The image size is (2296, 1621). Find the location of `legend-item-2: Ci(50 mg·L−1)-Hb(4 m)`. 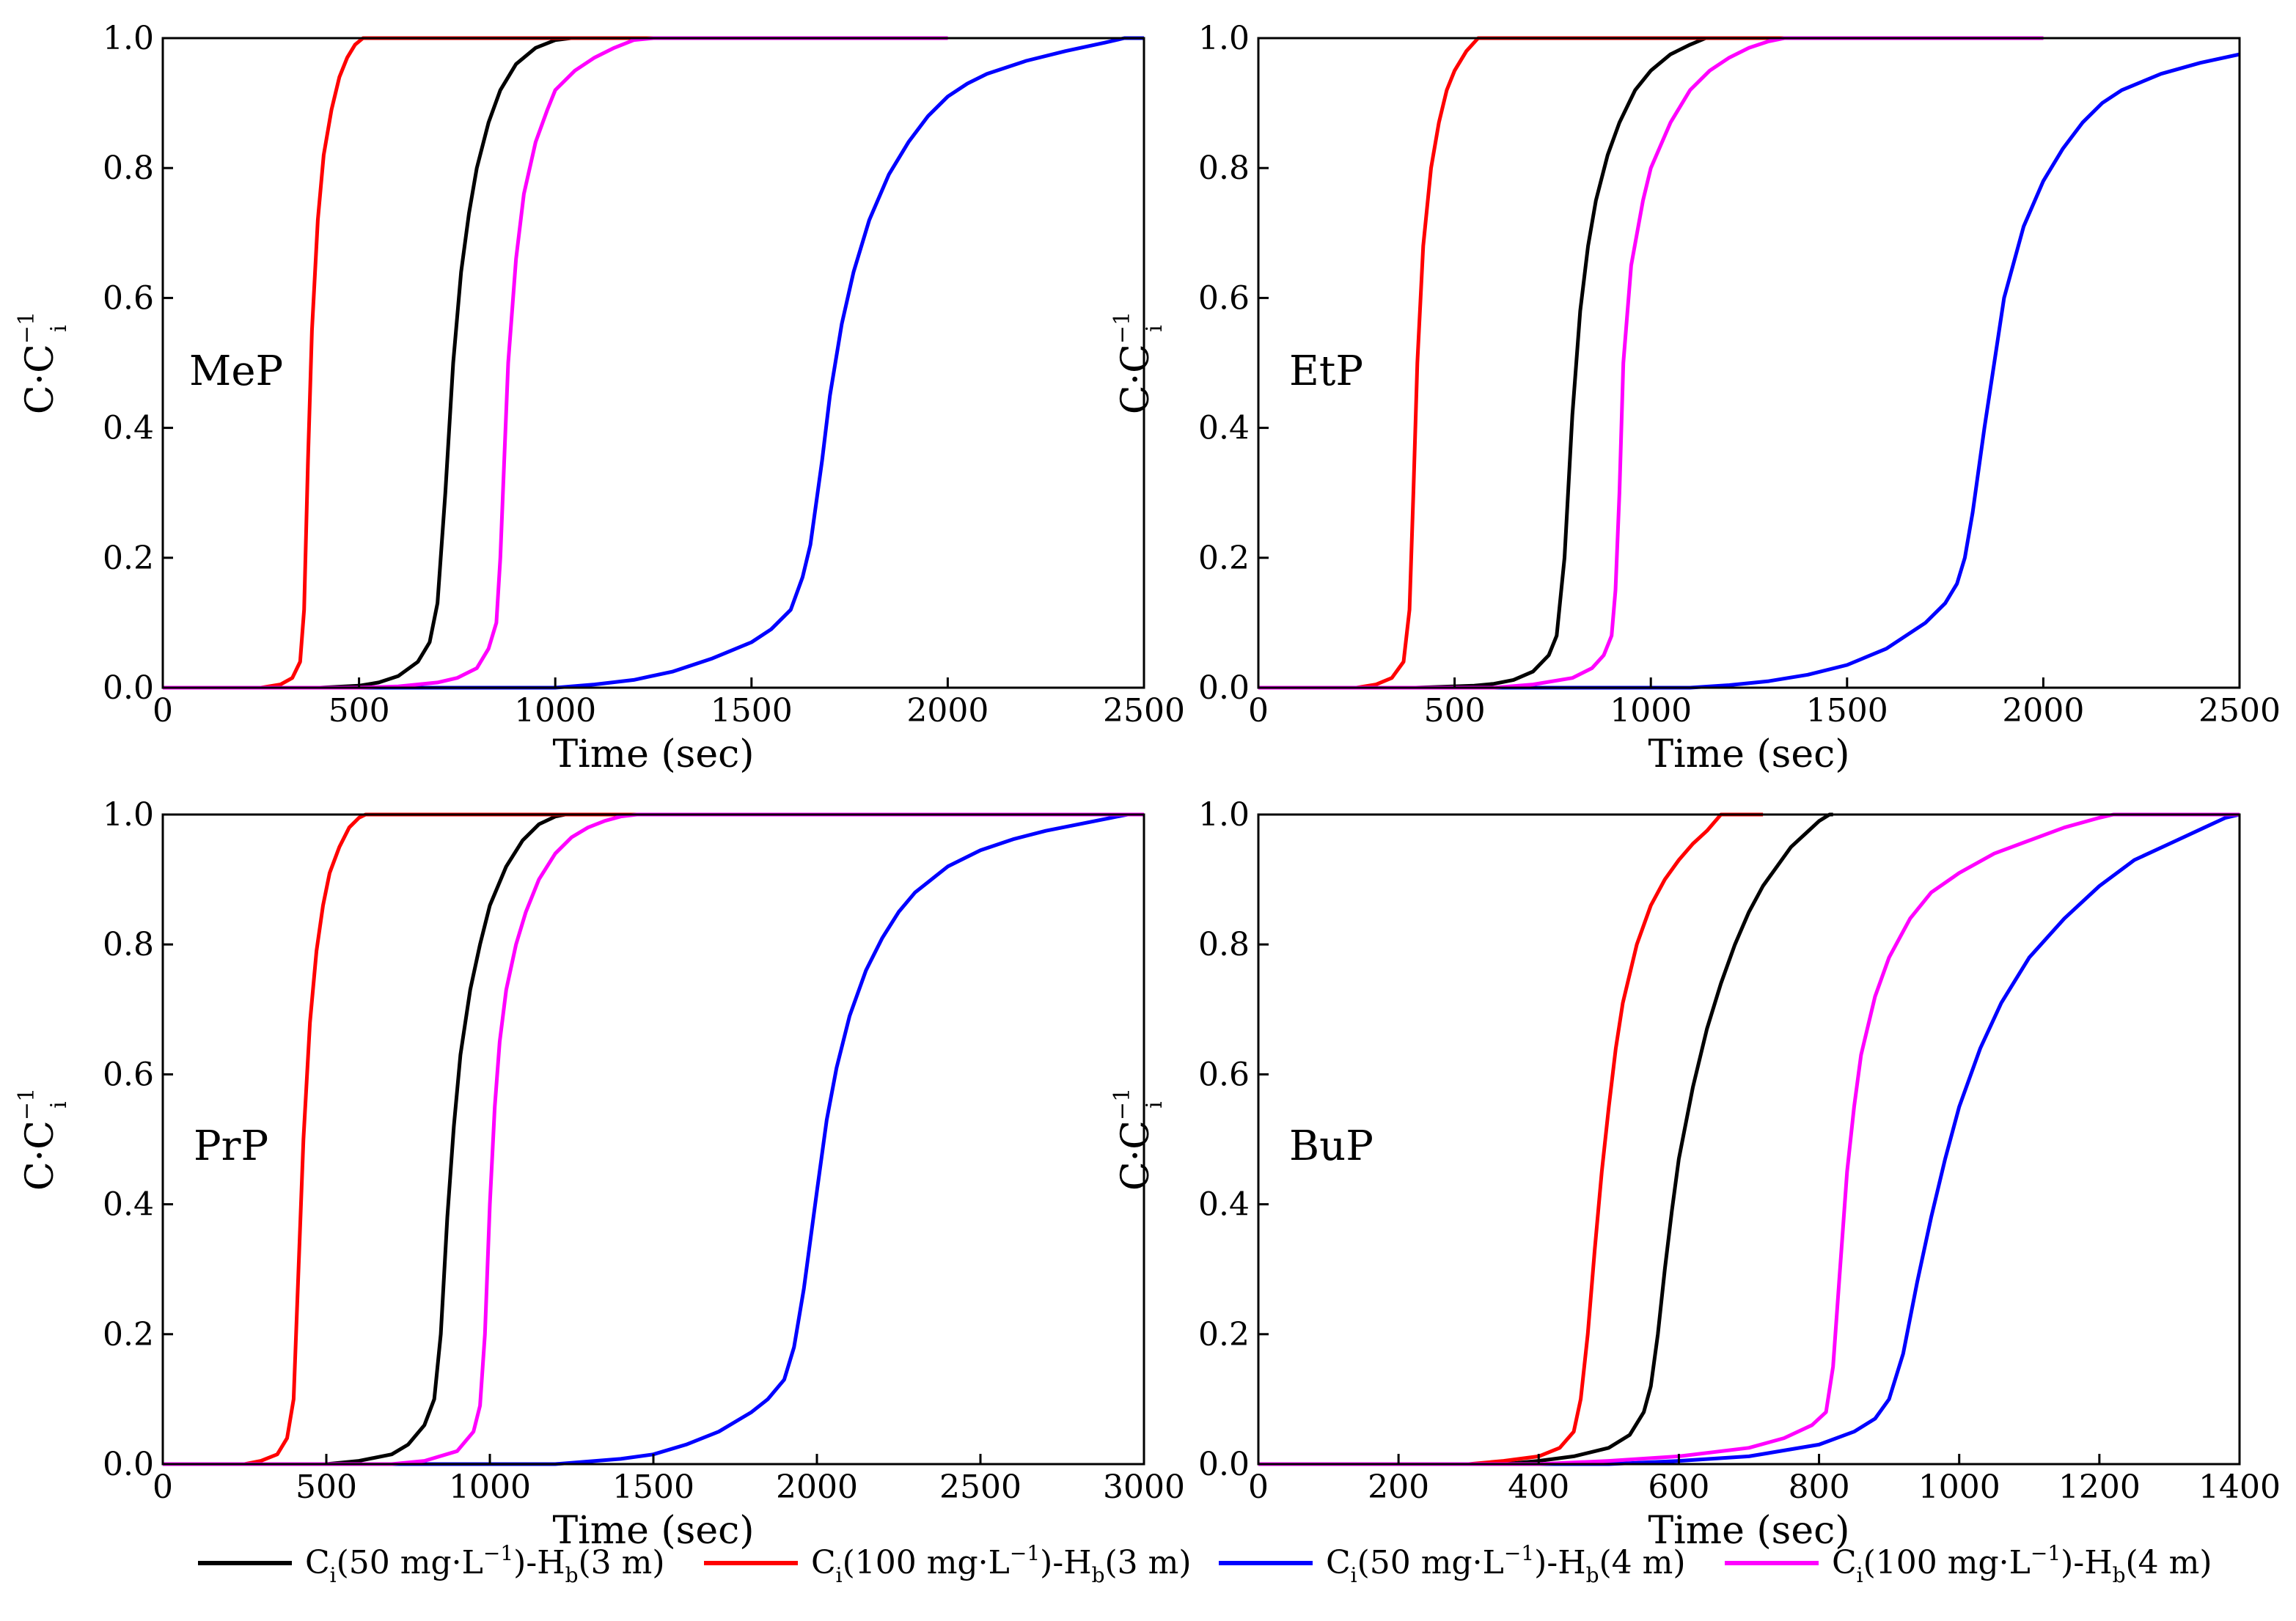

legend-item-2: Ci(50 mg·L−1)-Hb(4 m) is located at coordinates (1452, 1564).